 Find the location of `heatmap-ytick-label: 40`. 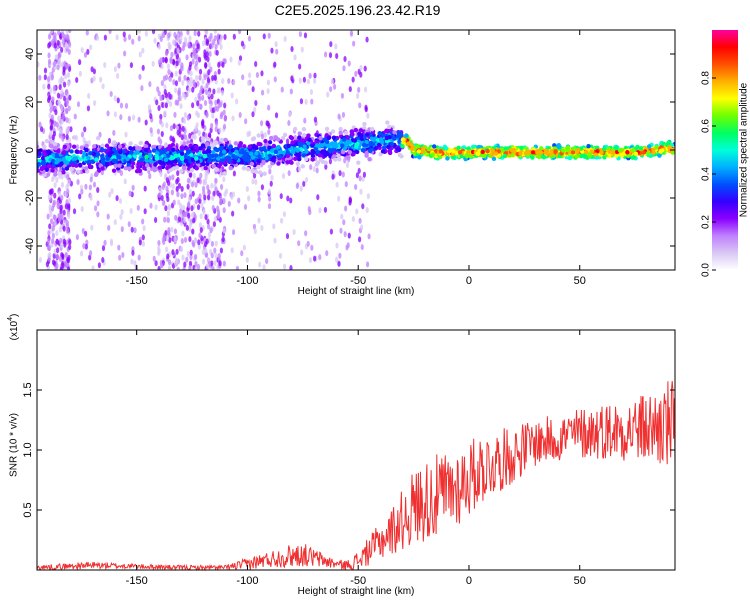

heatmap-ytick-label: 40 is located at coordinates (30, 54).